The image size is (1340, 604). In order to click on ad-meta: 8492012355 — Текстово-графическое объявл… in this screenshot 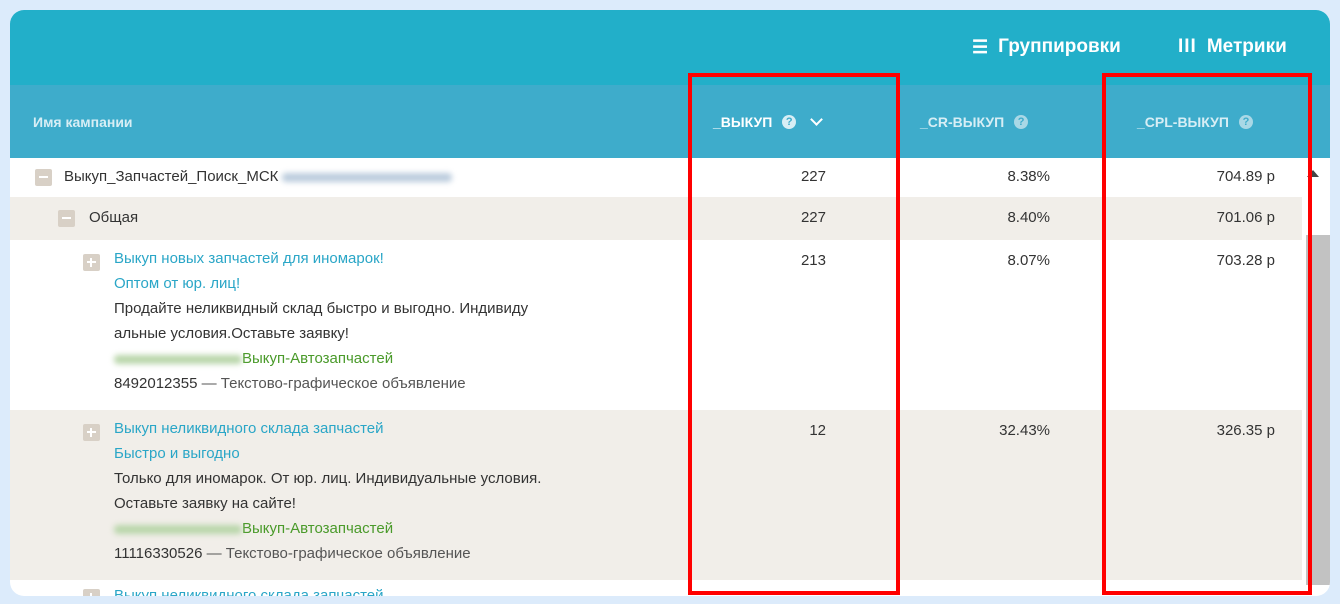, I will do `click(290, 383)`.